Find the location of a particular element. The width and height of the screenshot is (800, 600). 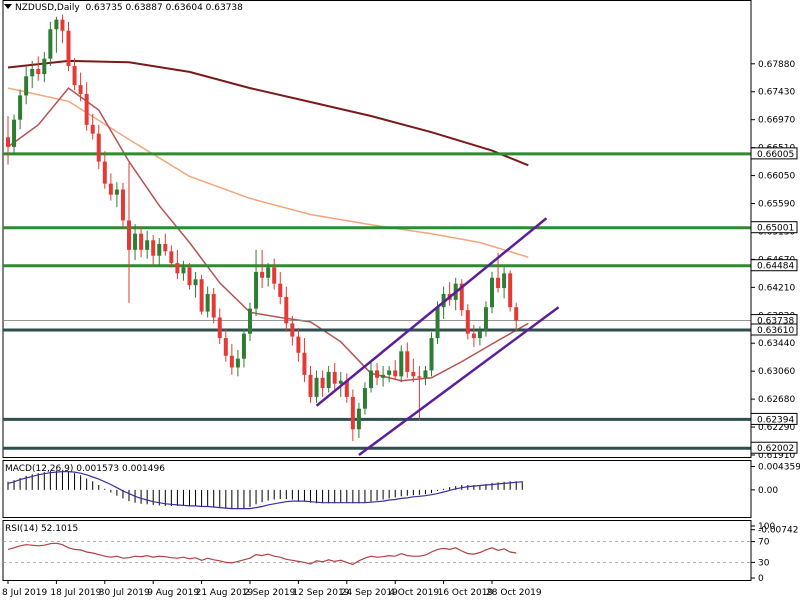

macd-y-tick-label: -0.00742 is located at coordinates (778, 531).